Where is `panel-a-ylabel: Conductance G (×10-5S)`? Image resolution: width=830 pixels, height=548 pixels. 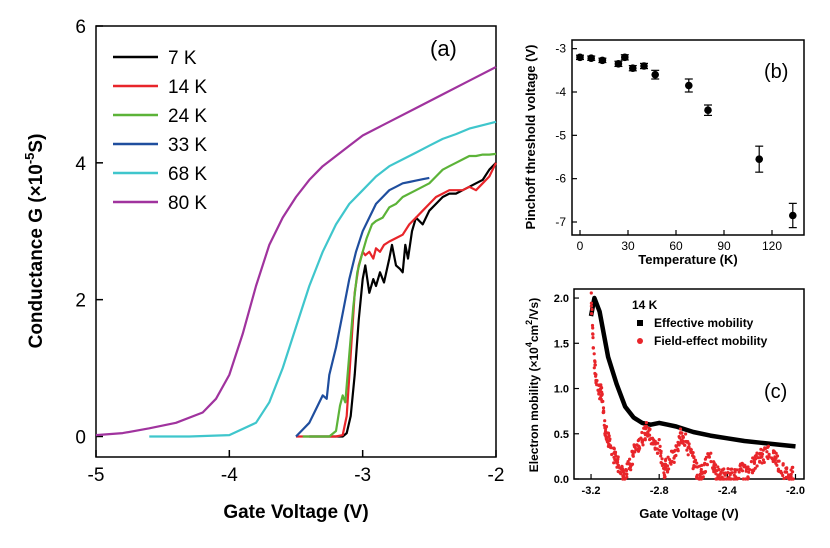 panel-a-ylabel: Conductance G (×10-5S) is located at coordinates (34, 241).